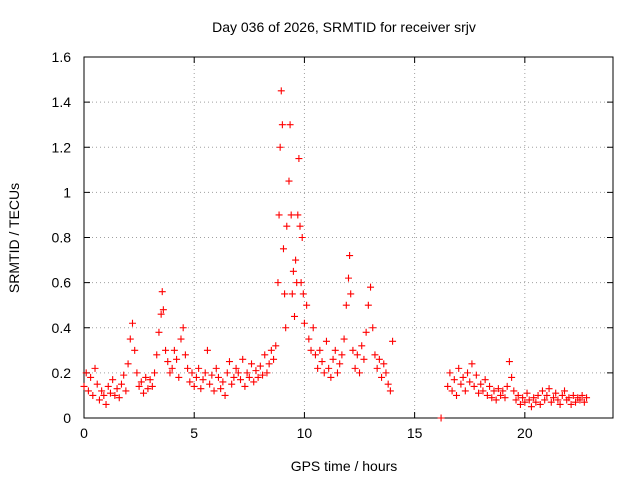  I want to click on x-tick-label: 0, so click(84, 433).